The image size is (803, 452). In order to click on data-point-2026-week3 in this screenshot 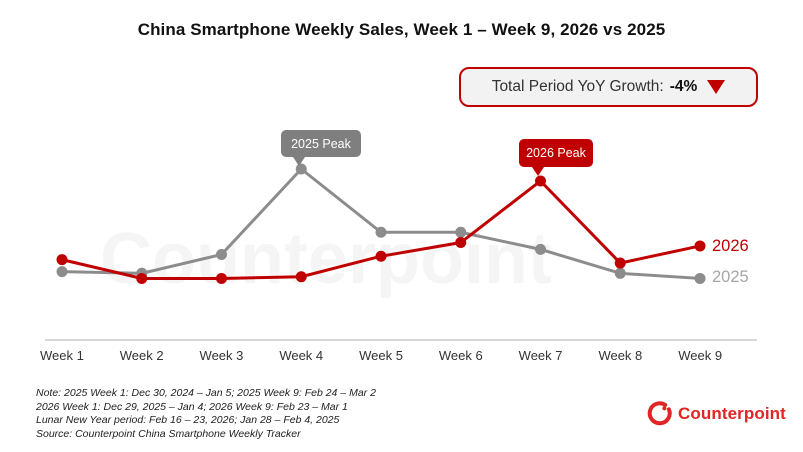, I will do `click(221, 278)`.